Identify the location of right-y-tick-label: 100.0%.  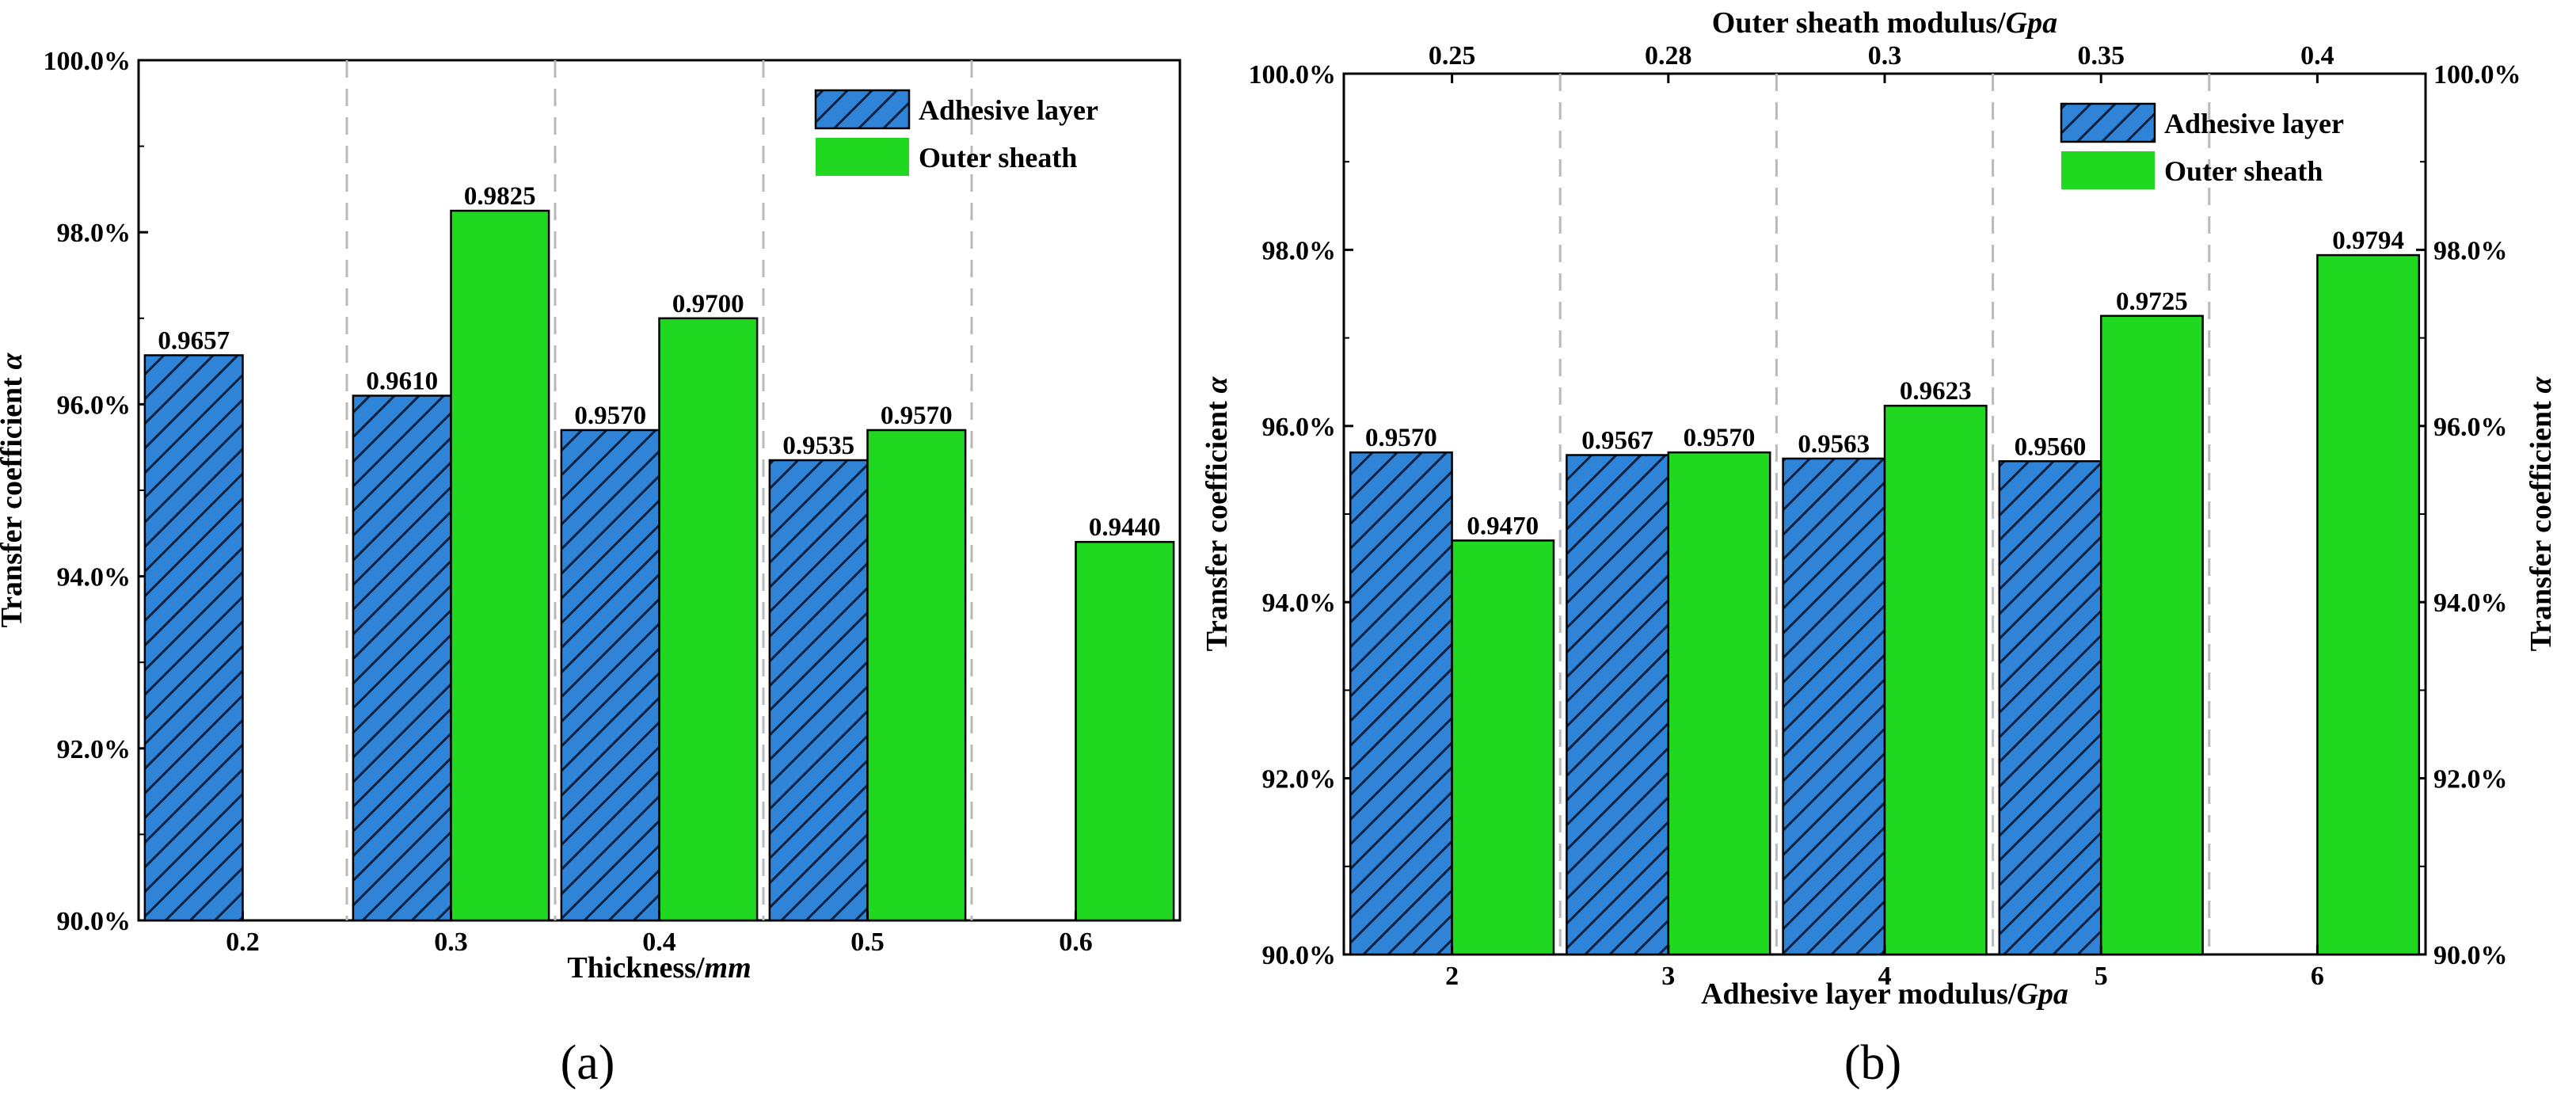
(2477, 75).